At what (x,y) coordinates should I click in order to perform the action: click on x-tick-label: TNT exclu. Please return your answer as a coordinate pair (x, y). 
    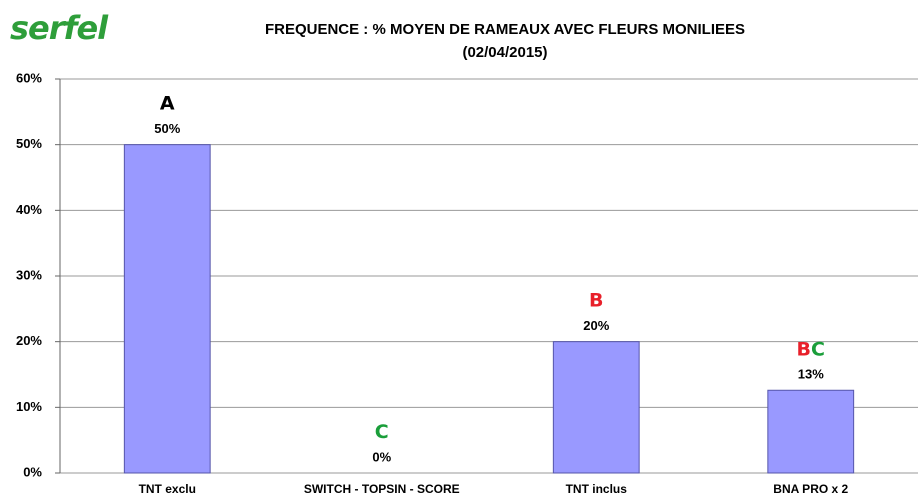
    Looking at the image, I should click on (167, 489).